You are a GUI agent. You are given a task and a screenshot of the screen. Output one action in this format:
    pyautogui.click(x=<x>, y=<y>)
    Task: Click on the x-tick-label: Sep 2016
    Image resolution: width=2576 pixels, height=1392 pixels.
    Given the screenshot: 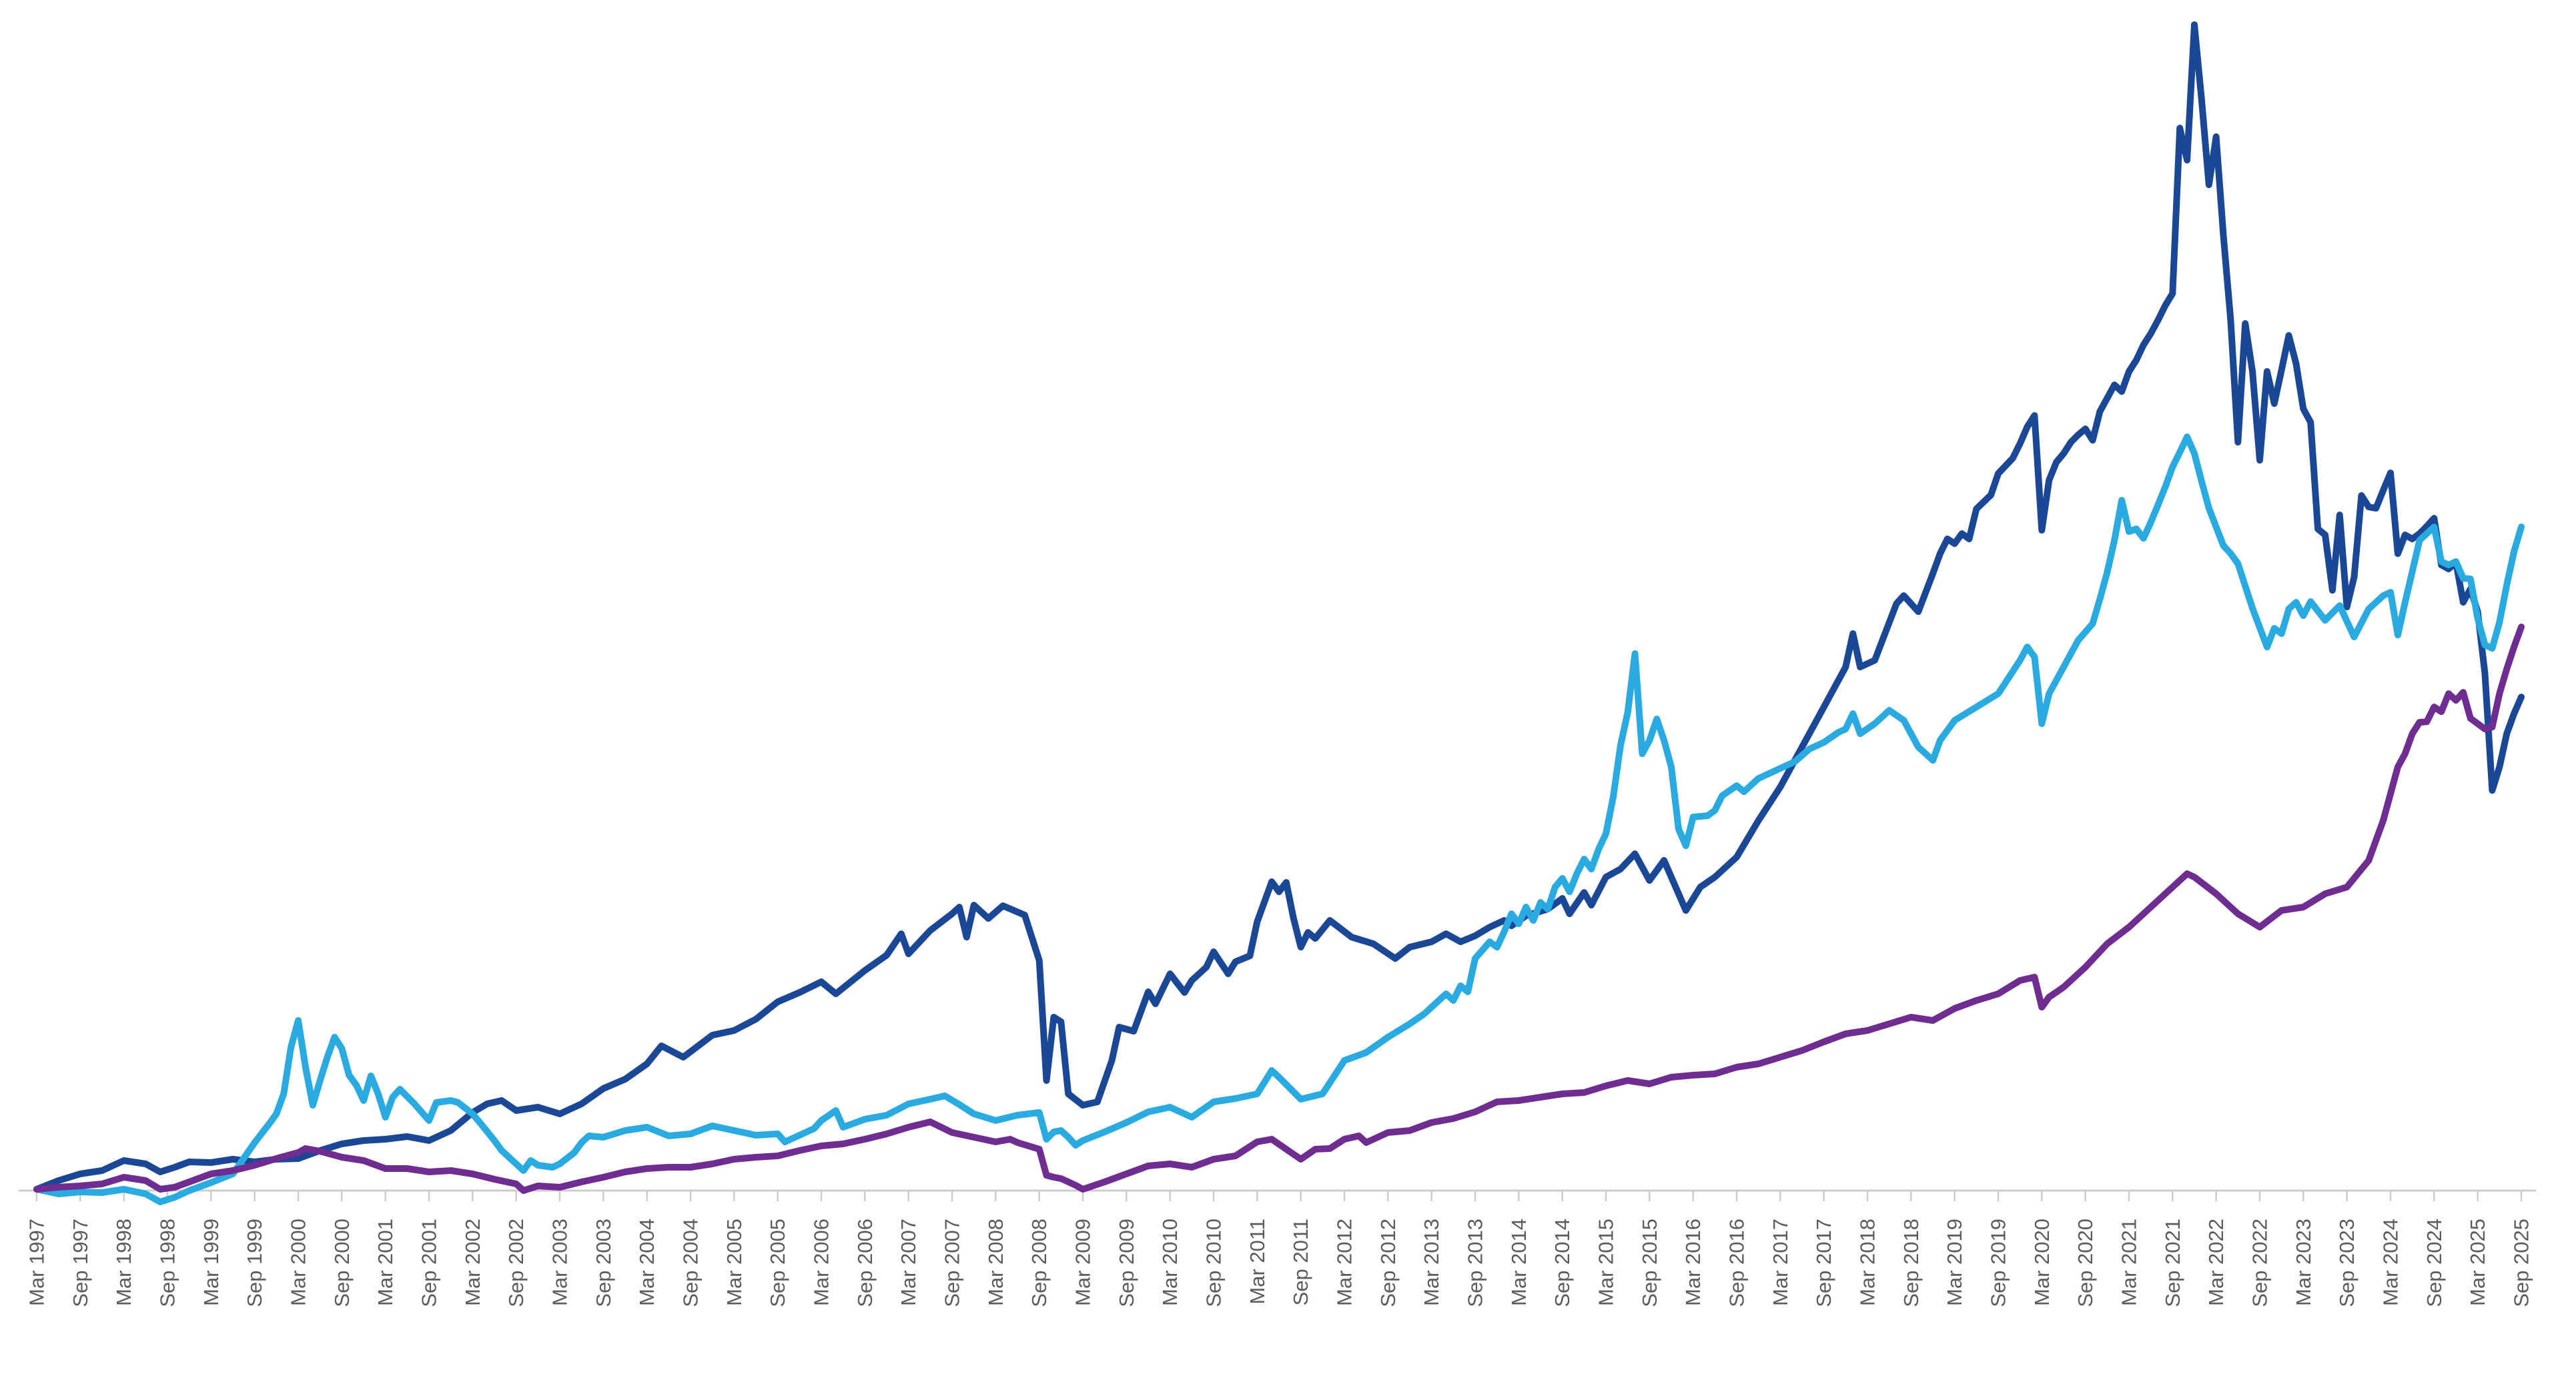 What is the action you would take?
    pyautogui.click(x=1736, y=1263)
    